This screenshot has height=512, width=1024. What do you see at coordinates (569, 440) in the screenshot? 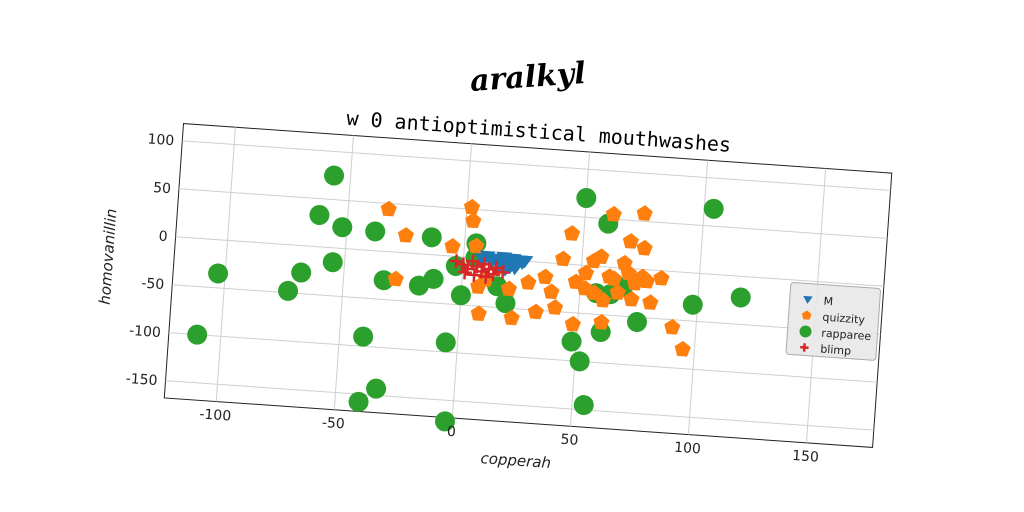
I see `x-tick-label: 50` at bounding box center [569, 440].